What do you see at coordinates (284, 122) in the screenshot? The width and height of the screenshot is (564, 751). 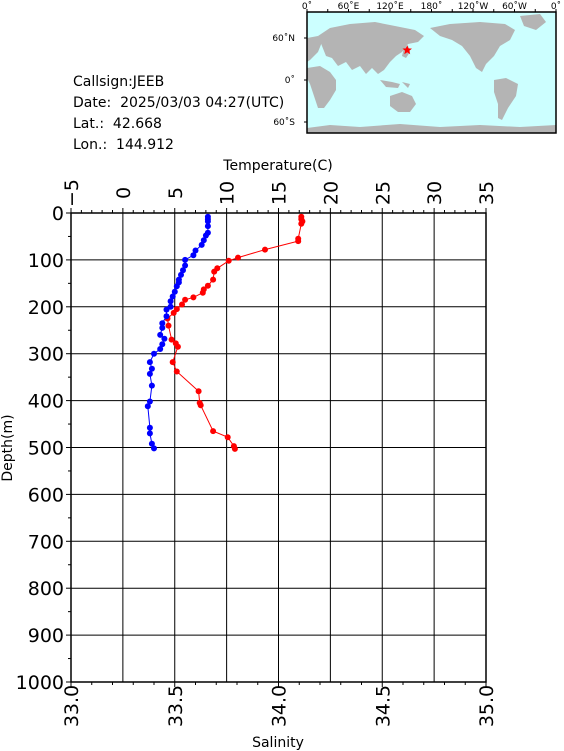 I see `map-lat-label: 60˚S` at bounding box center [284, 122].